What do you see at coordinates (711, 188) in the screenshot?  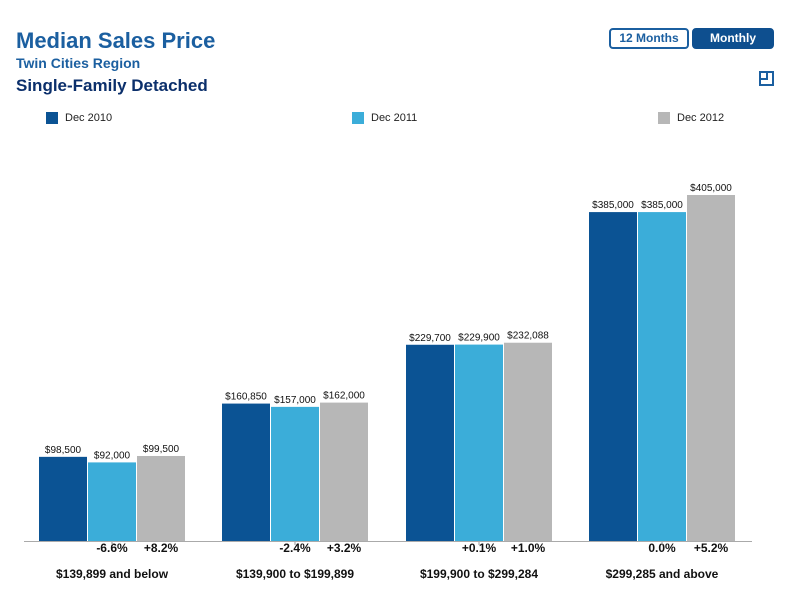 I see `data-label: $405,000` at bounding box center [711, 188].